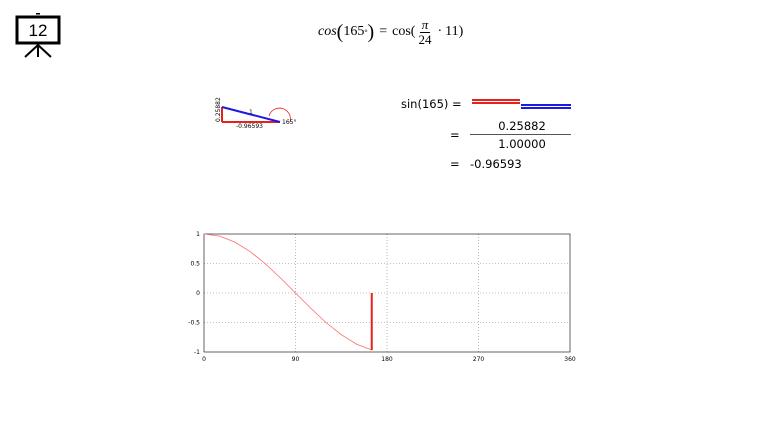 This screenshot has width=758, height=427. What do you see at coordinates (387, 293) in the screenshot?
I see `plot-frame` at bounding box center [387, 293].